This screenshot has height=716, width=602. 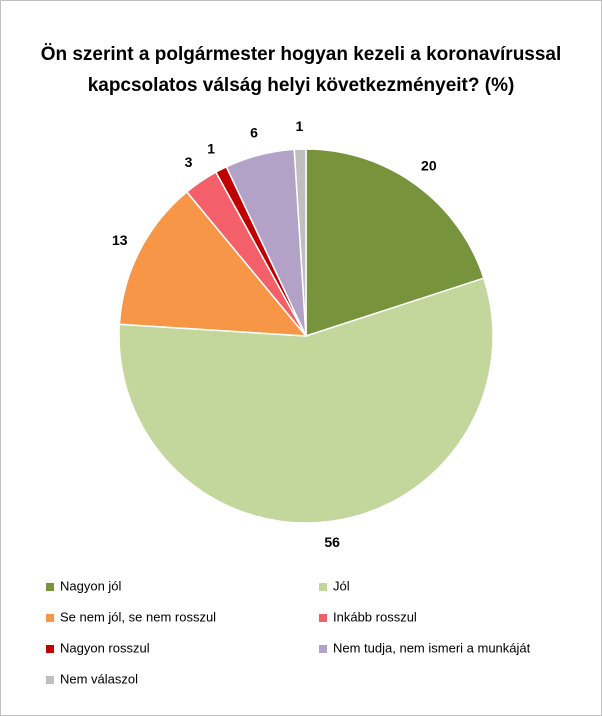 What do you see at coordinates (105, 647) in the screenshot?
I see `legend-label: Nagyon rosszul` at bounding box center [105, 647].